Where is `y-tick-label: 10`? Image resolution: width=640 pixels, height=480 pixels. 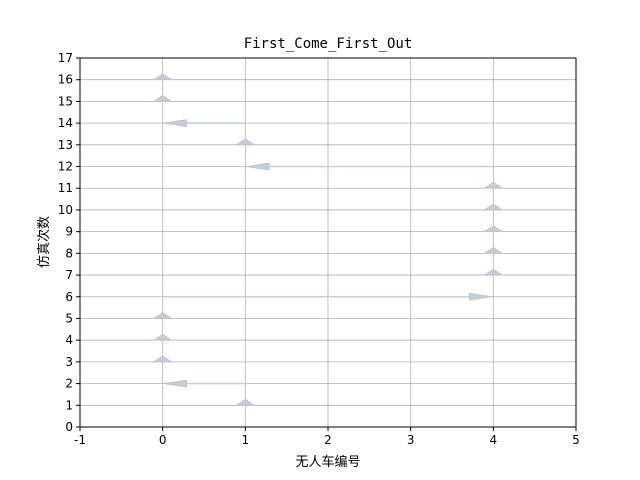 y-tick-label: 10 is located at coordinates (65, 210).